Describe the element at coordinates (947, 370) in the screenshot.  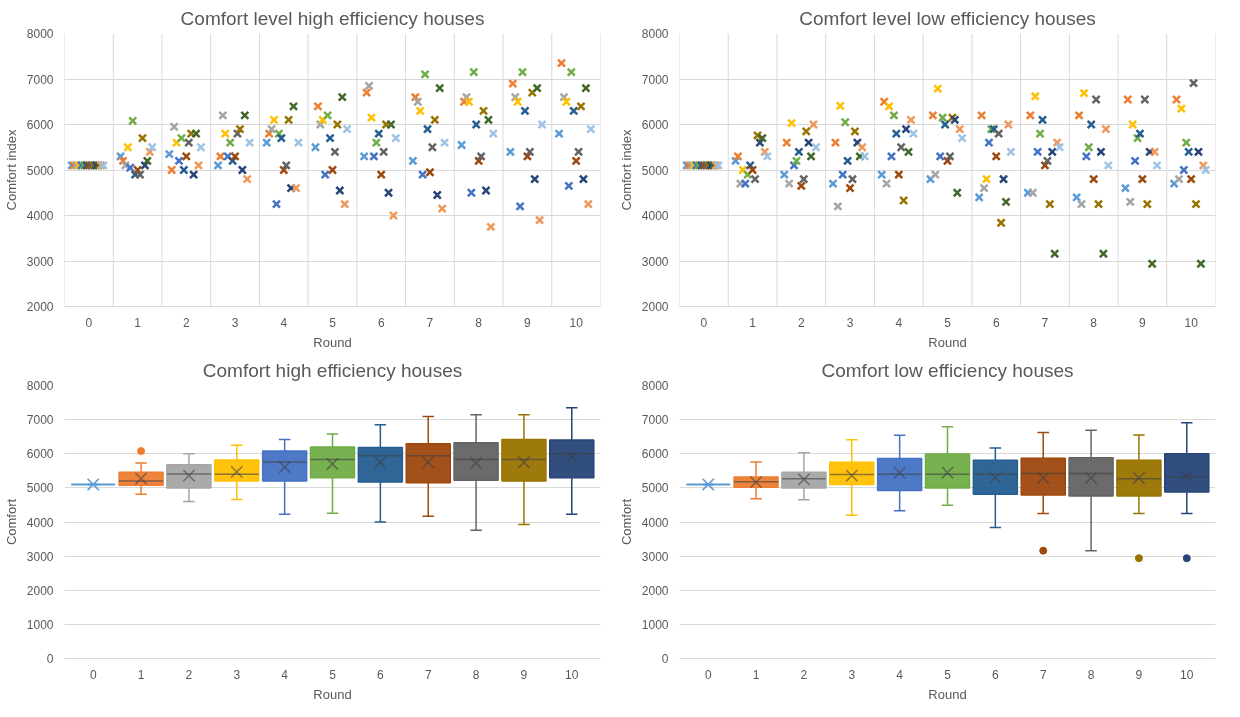
I see `chart-title: Comfort low efficiency houses` at that location.